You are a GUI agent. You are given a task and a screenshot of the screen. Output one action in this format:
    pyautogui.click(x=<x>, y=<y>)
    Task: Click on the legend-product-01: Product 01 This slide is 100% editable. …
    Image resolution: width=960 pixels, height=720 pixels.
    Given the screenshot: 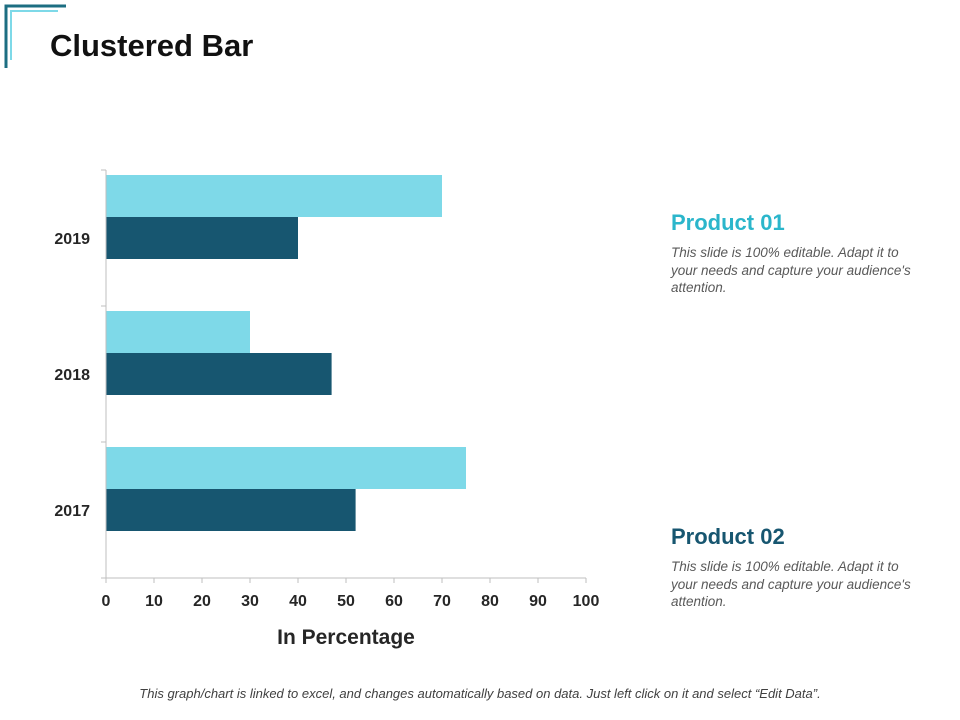 What is the action you would take?
    pyautogui.click(x=791, y=253)
    